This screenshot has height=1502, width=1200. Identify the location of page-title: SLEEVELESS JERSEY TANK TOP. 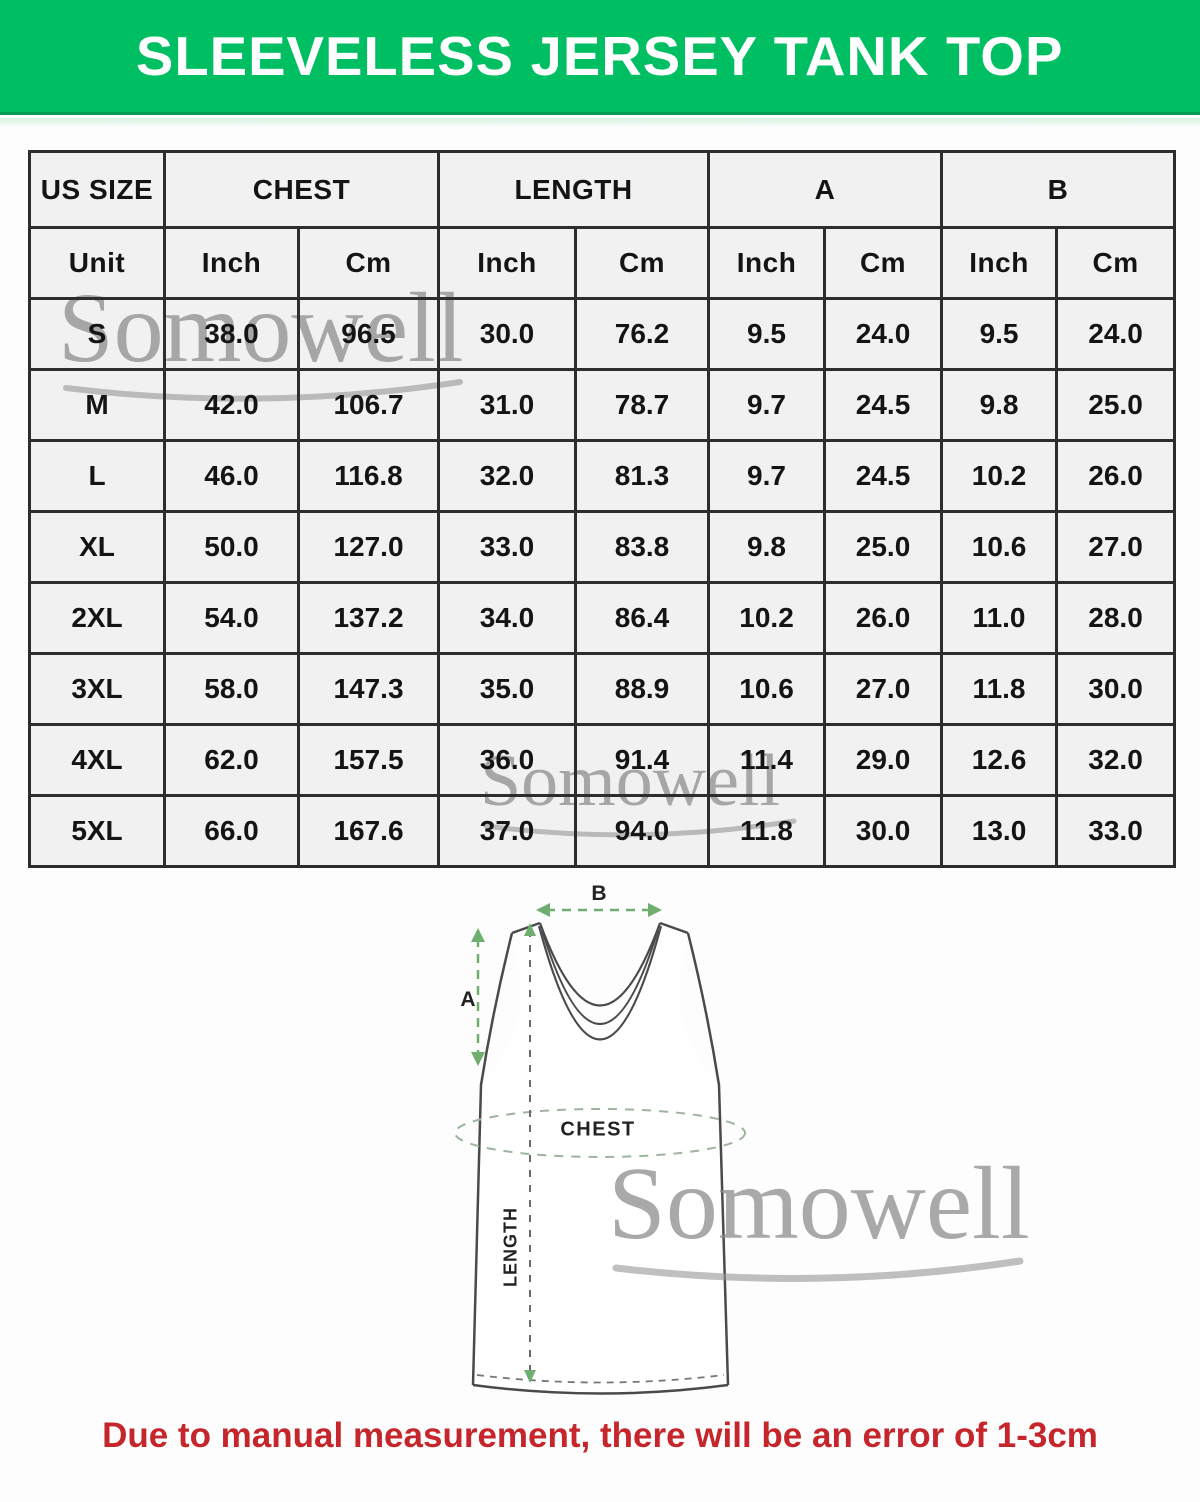
(600, 56).